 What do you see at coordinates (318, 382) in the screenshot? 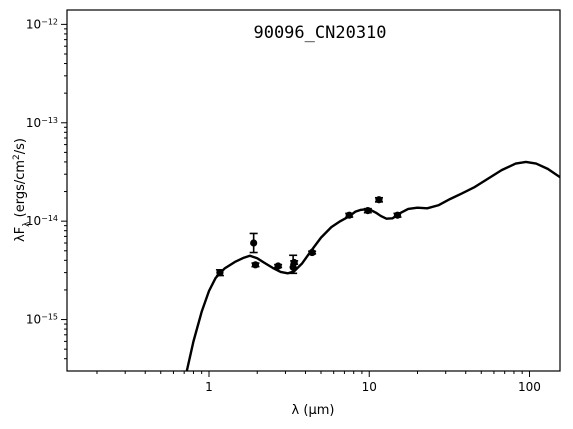
I see `x-axis-ticks: 1 10 100` at bounding box center [318, 382].